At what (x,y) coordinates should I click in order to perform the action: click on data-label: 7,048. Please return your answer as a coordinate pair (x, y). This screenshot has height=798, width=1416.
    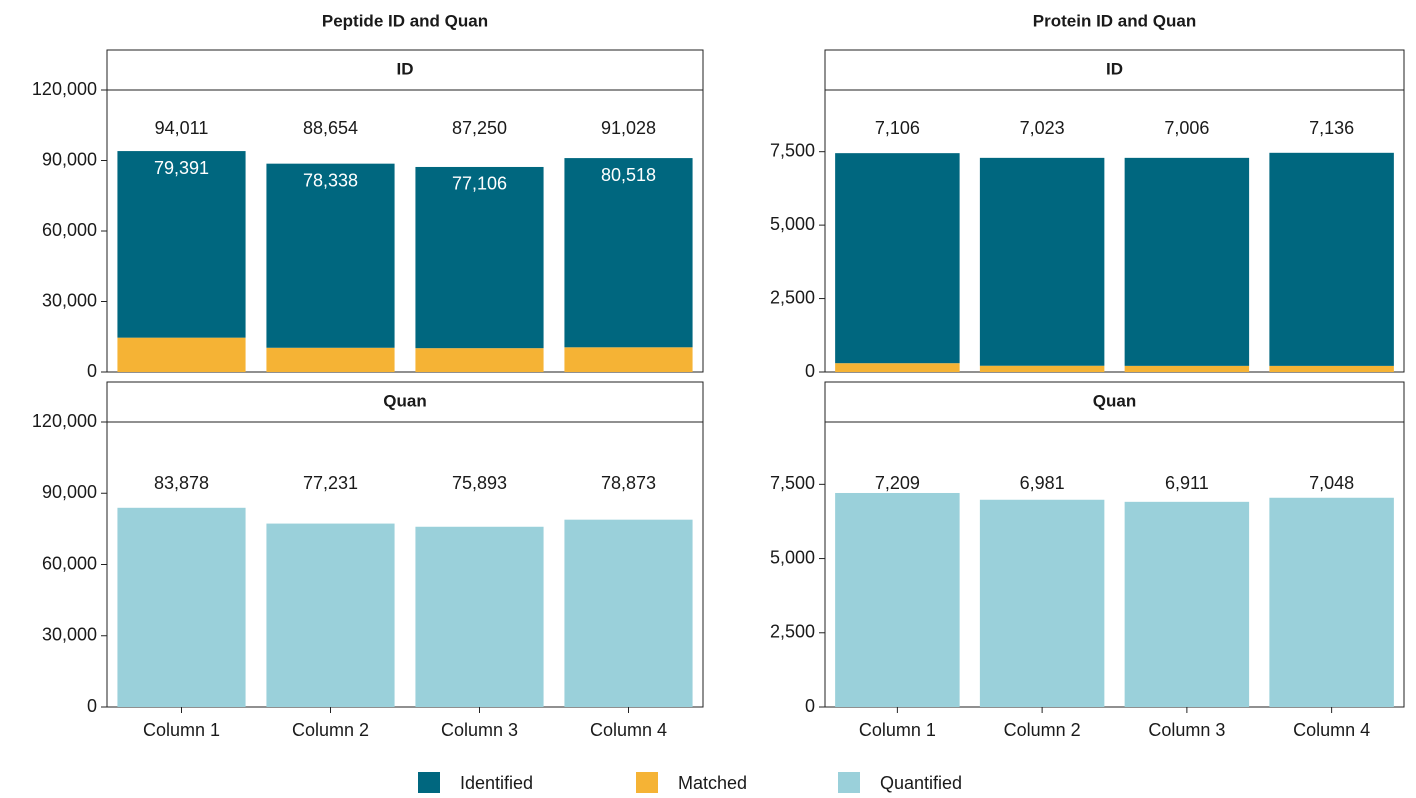
    Looking at the image, I should click on (1331, 483).